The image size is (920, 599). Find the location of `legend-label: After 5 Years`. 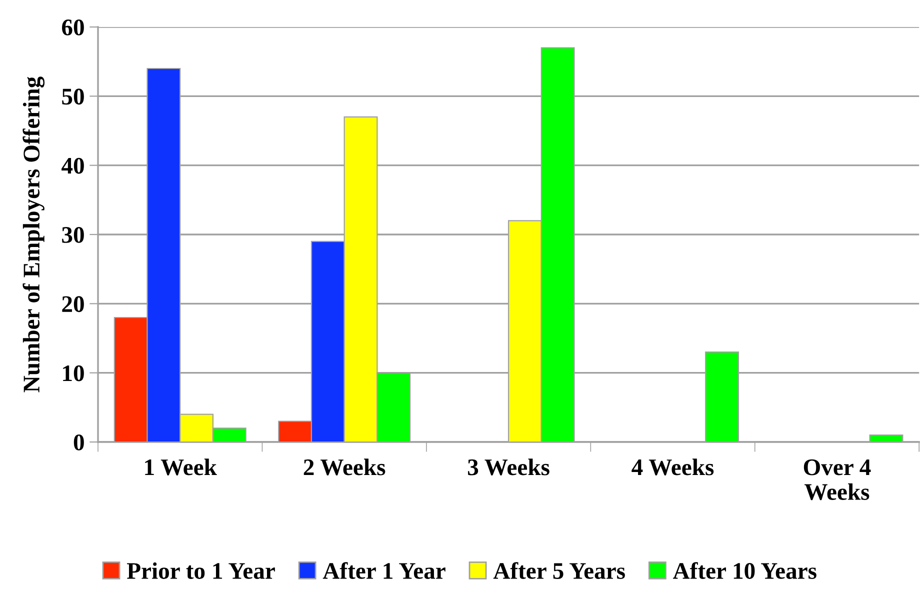

legend-label: After 5 Years is located at coordinates (559, 570).